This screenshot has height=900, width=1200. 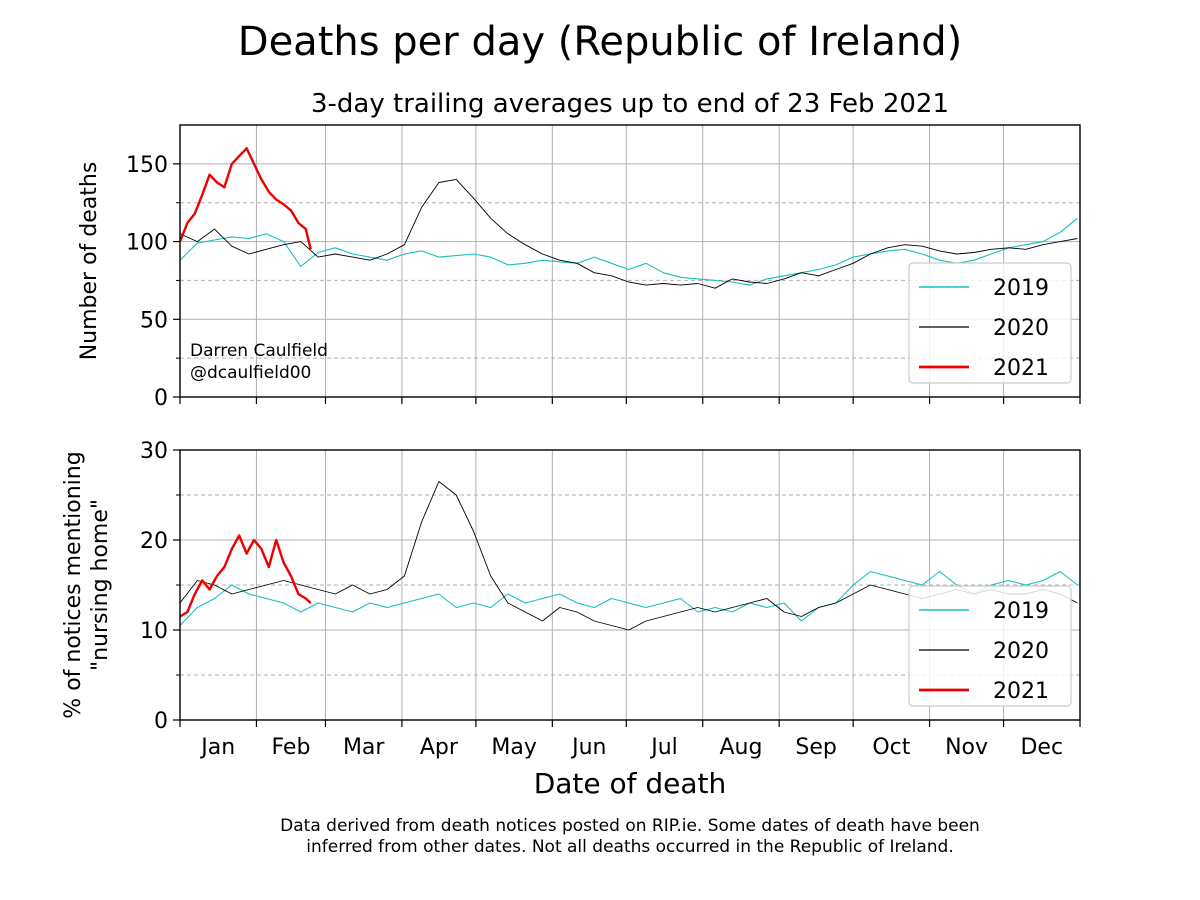 What do you see at coordinates (439, 747) in the screenshot?
I see `x-tick-label: Apr` at bounding box center [439, 747].